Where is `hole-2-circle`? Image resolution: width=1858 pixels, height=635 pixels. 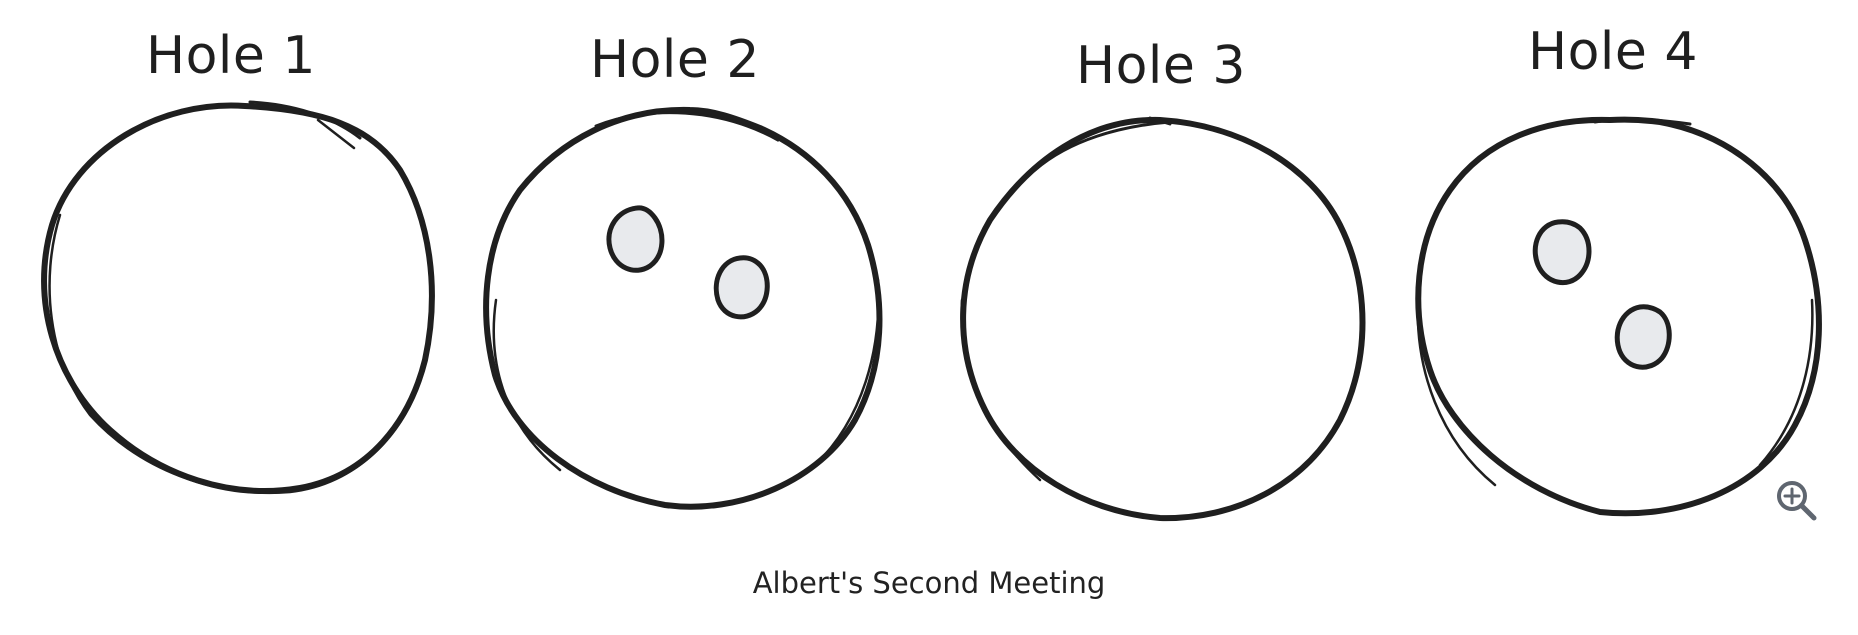 hole-2-circle is located at coordinates (683, 308).